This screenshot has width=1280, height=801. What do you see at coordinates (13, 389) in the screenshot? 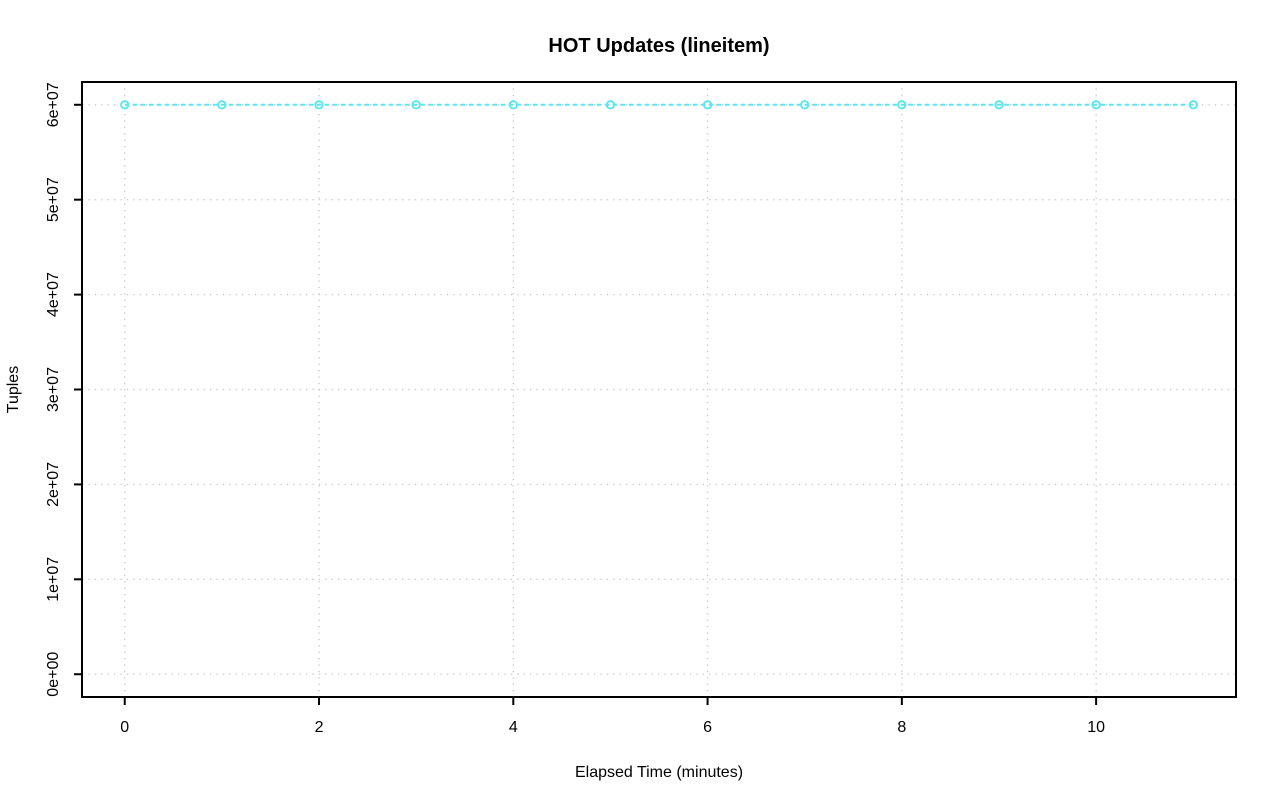
I see `y-axis-label: Tuples` at bounding box center [13, 389].